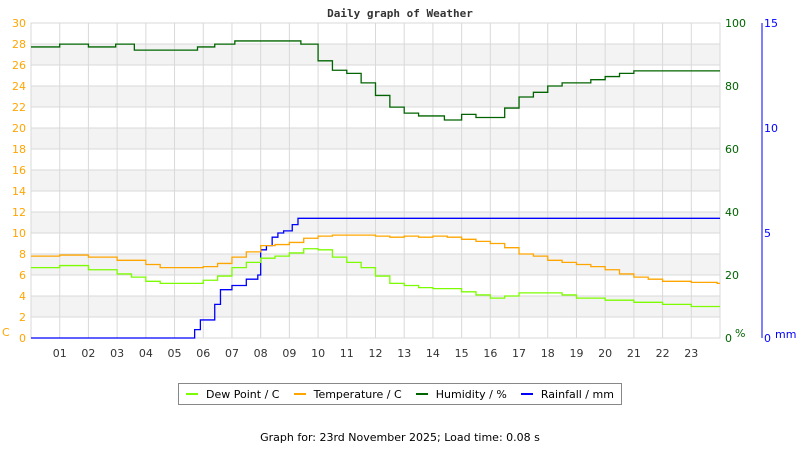 The width and height of the screenshot is (800, 450). Describe the element at coordinates (490, 353) in the screenshot. I see `x-tick-label: 16` at that location.